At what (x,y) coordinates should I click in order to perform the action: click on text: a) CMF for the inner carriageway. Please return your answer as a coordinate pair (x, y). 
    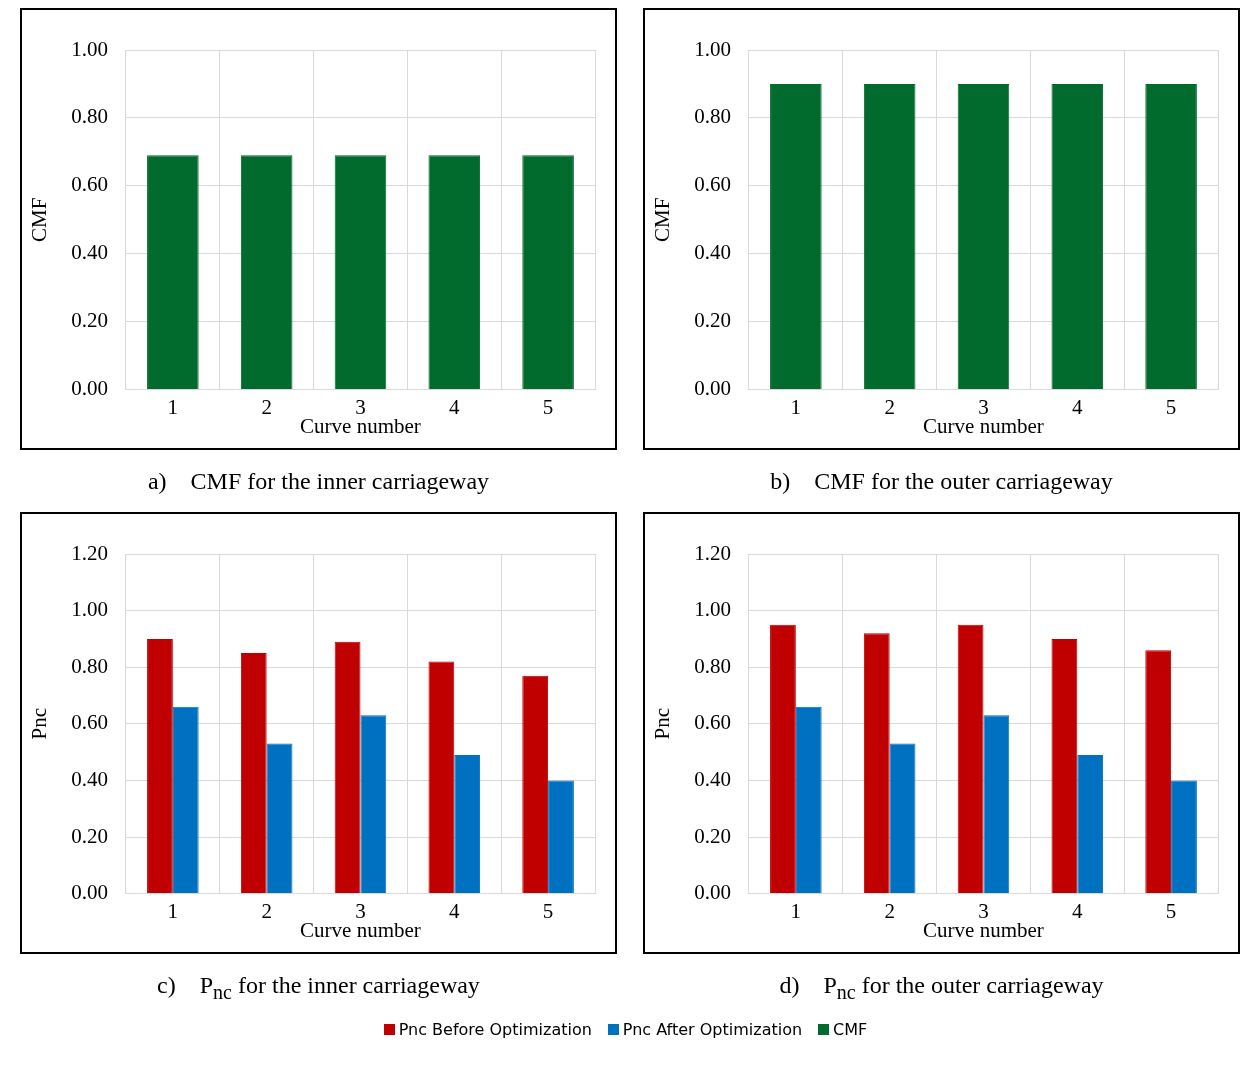
    Looking at the image, I should click on (318, 481).